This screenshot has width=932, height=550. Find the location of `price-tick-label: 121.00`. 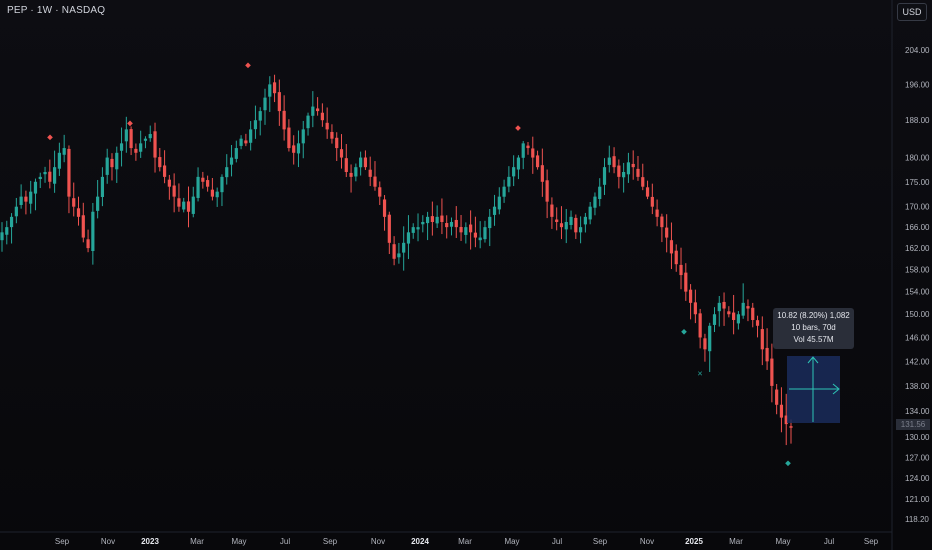

price-tick-label: 121.00 is located at coordinates (917, 499).